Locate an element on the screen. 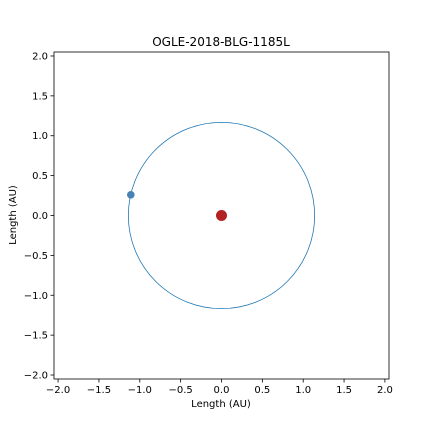 The width and height of the screenshot is (432, 432). y-tick-label: 1.0 is located at coordinates (40, 136).